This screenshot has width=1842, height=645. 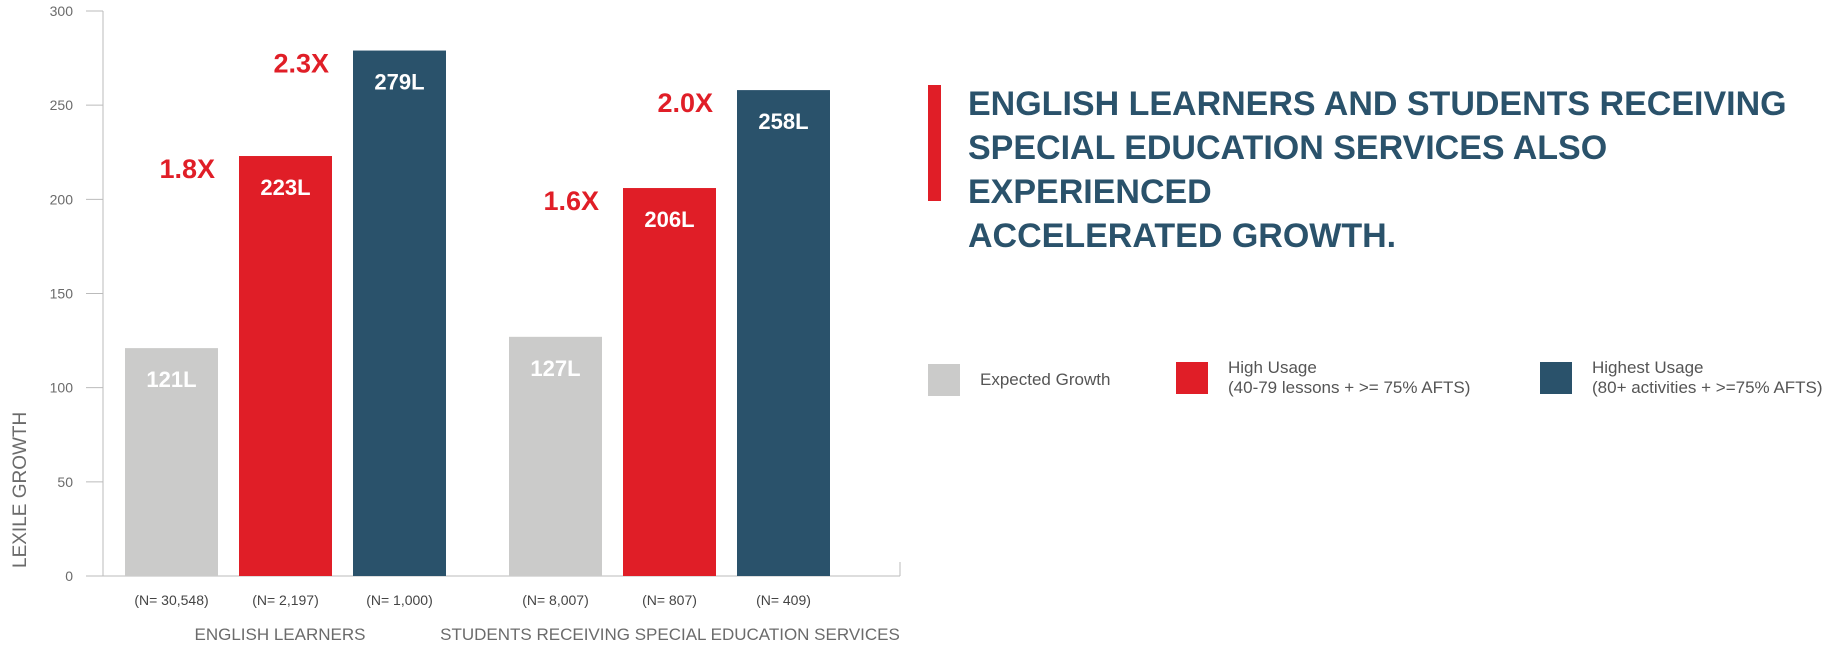 I want to click on bar-n-label: (N= 30,548), so click(x=171, y=600).